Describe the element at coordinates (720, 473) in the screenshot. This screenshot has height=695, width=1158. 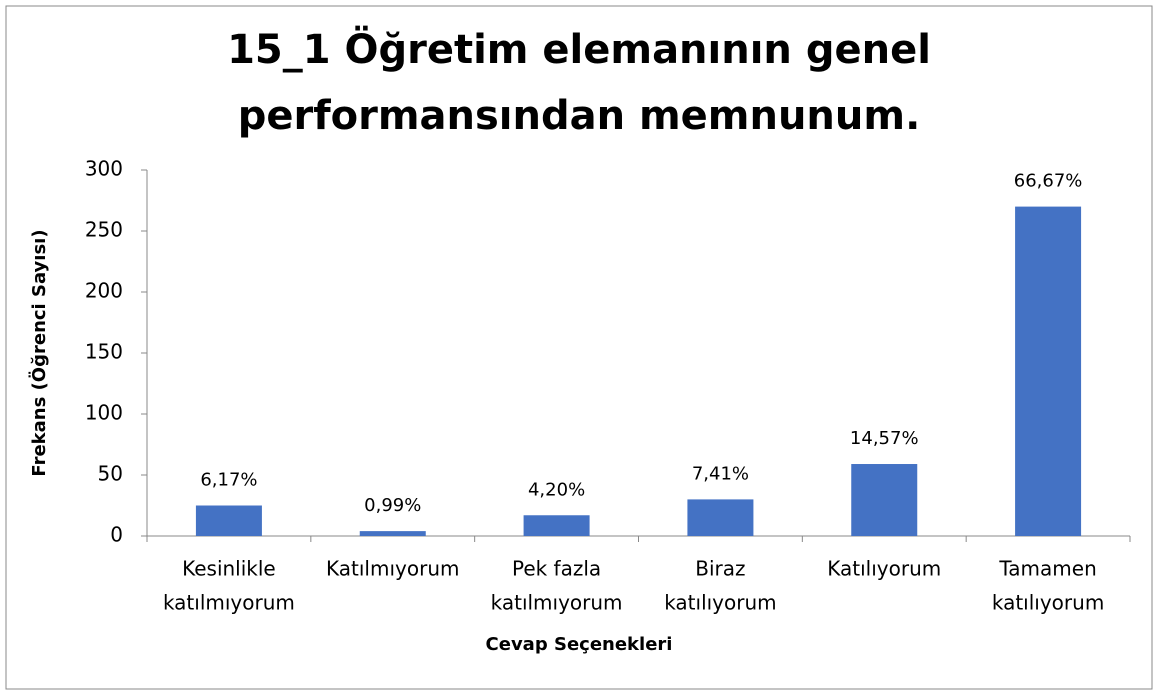
I see `data-label: 7,41%` at that location.